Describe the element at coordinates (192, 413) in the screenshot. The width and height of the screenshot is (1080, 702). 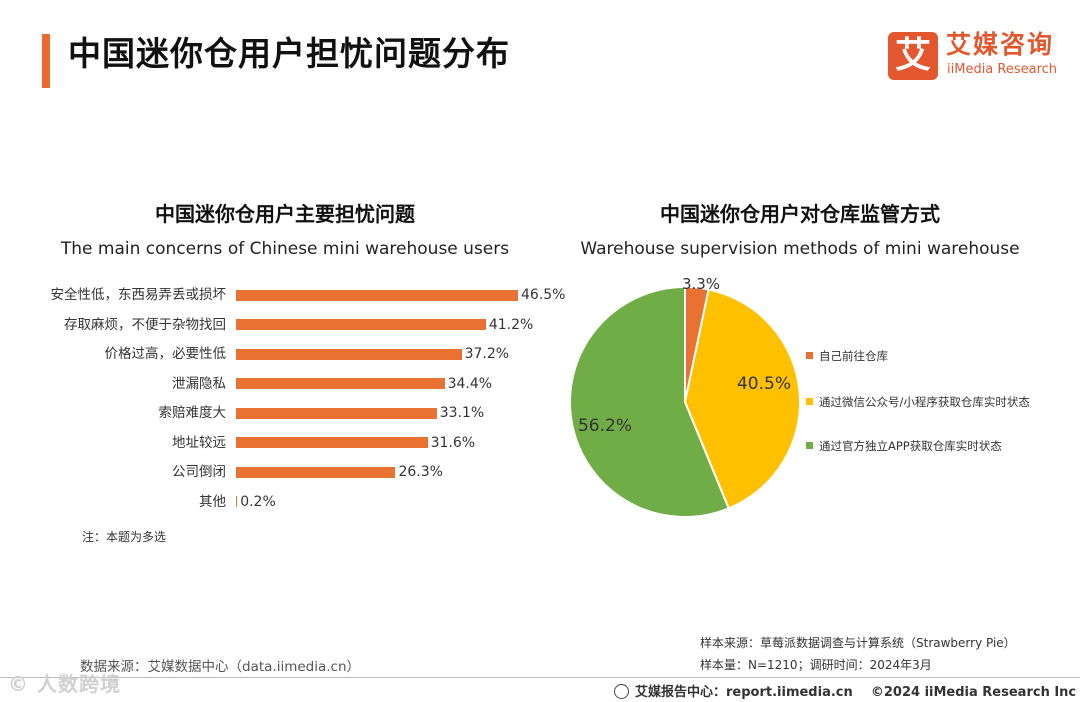
I see `bar-category-label: 索赔难度大` at that location.